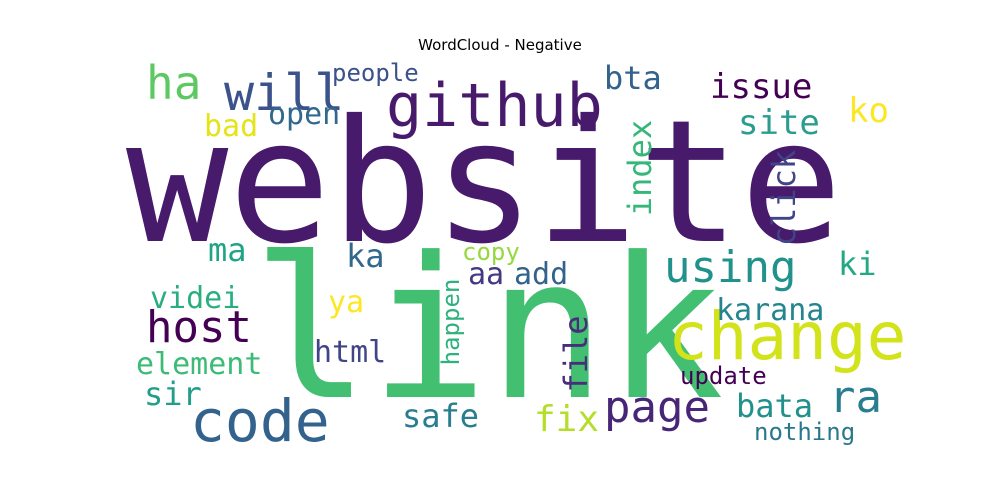  I want to click on word-file: file, so click(576, 354).